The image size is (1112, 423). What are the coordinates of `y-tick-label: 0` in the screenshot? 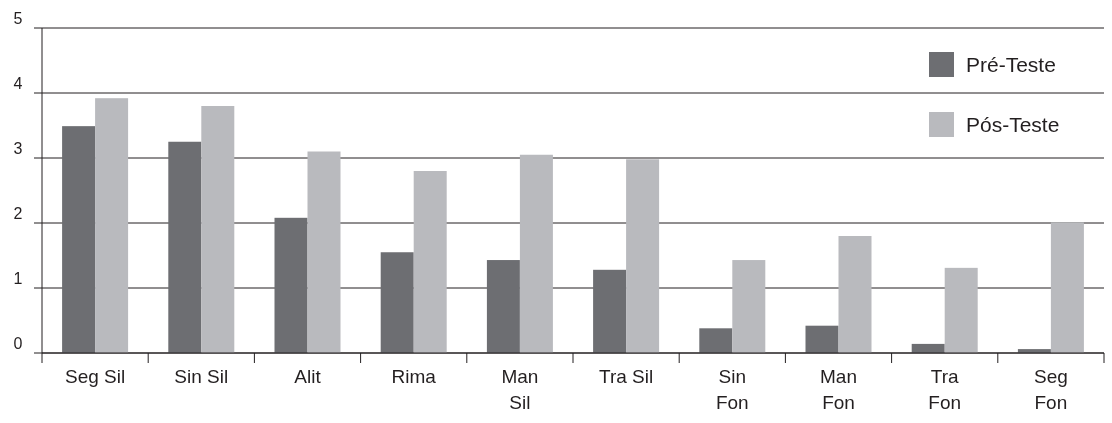 It's located at (18, 343).